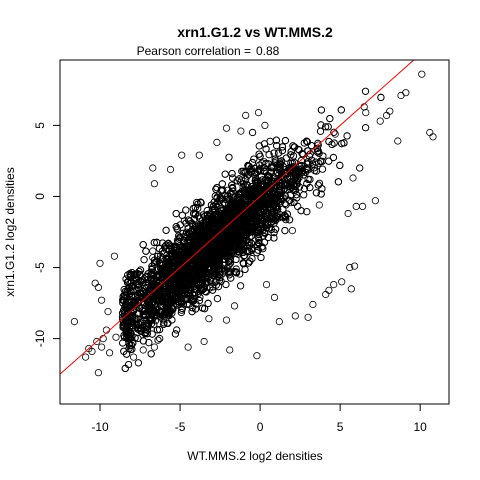 The width and height of the screenshot is (480, 480). Describe the element at coordinates (268, 51) in the screenshot. I see `chart-subtitle-value: 0.88` at that location.